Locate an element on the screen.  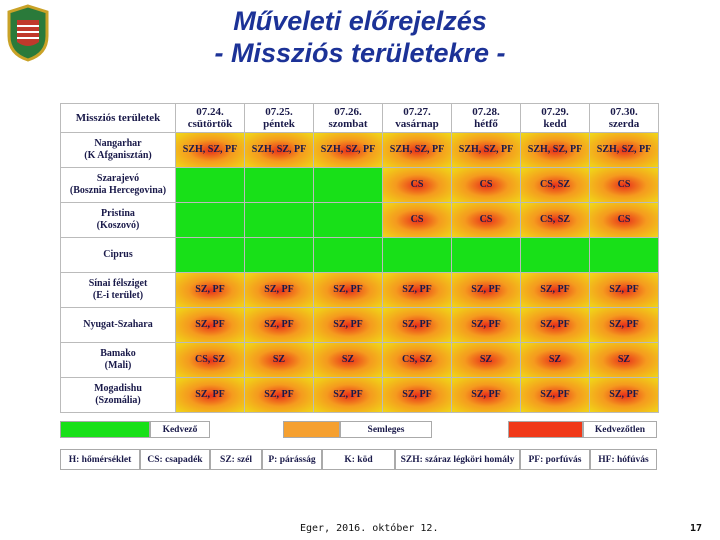
abbreviation: P: párásság is located at coordinates (292, 459).